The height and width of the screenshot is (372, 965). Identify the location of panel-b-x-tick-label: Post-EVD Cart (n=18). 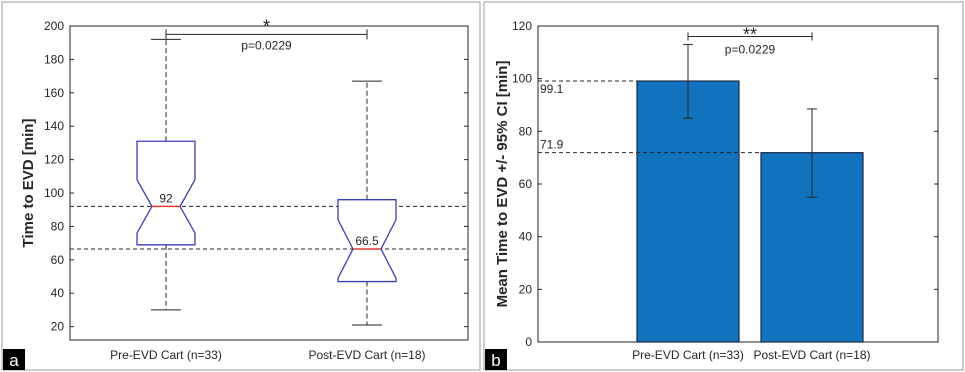
(811, 355).